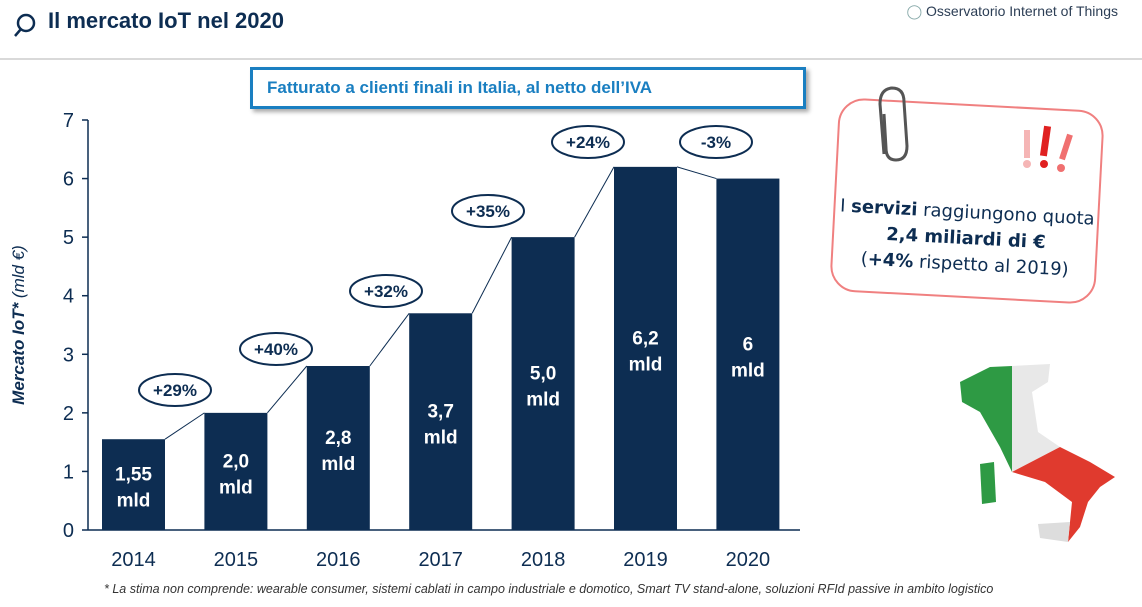 The width and height of the screenshot is (1142, 607). I want to click on x-tick-label: 2014, so click(133, 560).